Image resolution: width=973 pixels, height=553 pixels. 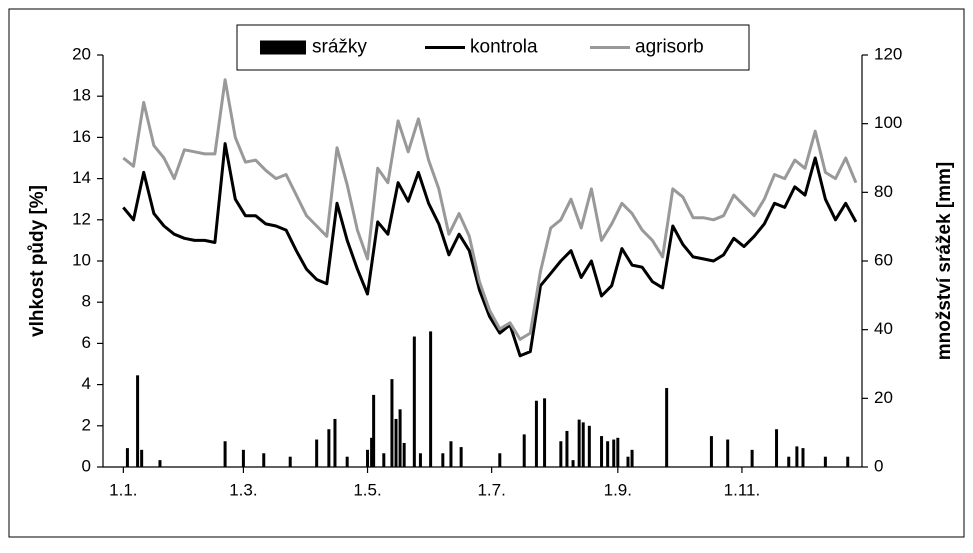 What do you see at coordinates (888, 53) in the screenshot?
I see `y2-tick-label: 120` at bounding box center [888, 53].